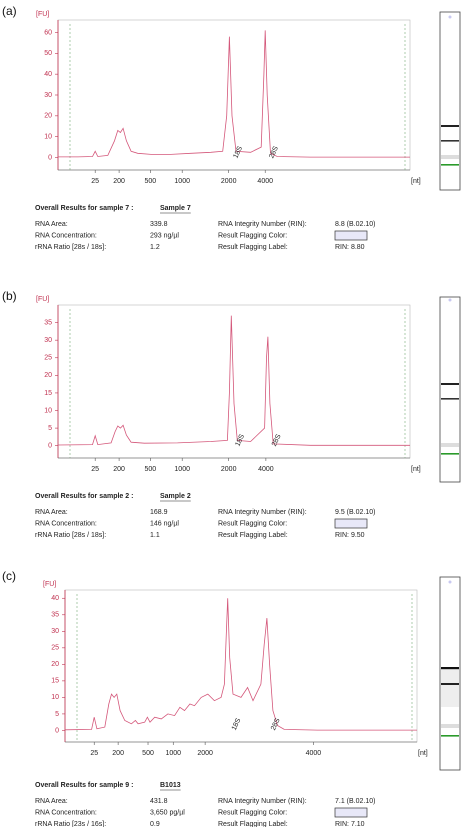 The width and height of the screenshot is (474, 827). What do you see at coordinates (164, 235) in the screenshot?
I see `result-cell: 293 ng/µl` at bounding box center [164, 235].